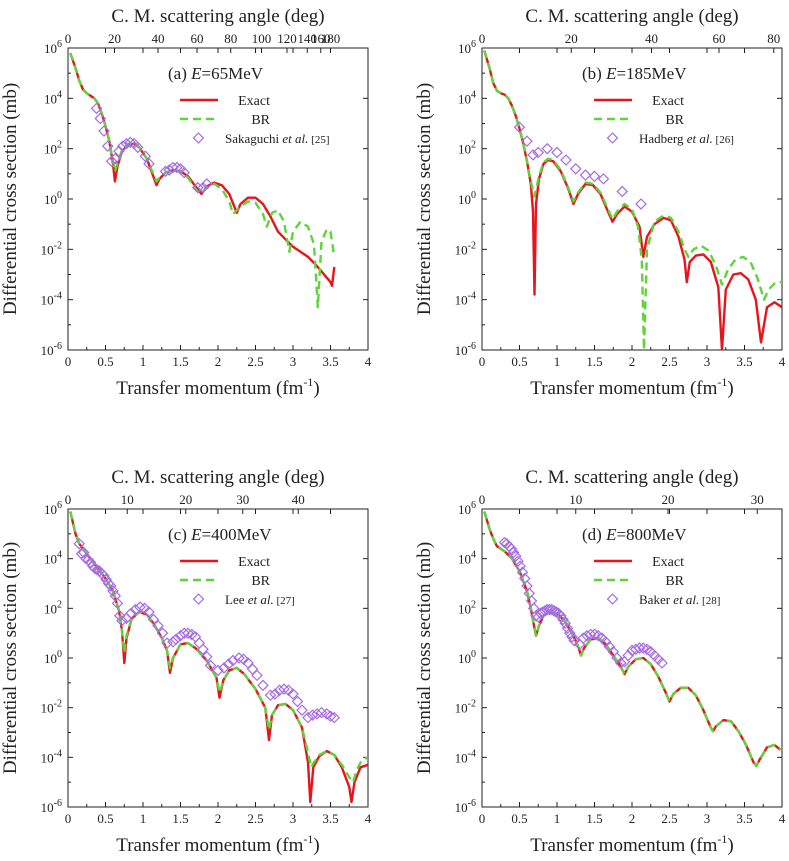 The height and width of the screenshot is (861, 789). What do you see at coordinates (237, 534) in the screenshot?
I see `panel-label-energy-value: =400MeV` at bounding box center [237, 534].